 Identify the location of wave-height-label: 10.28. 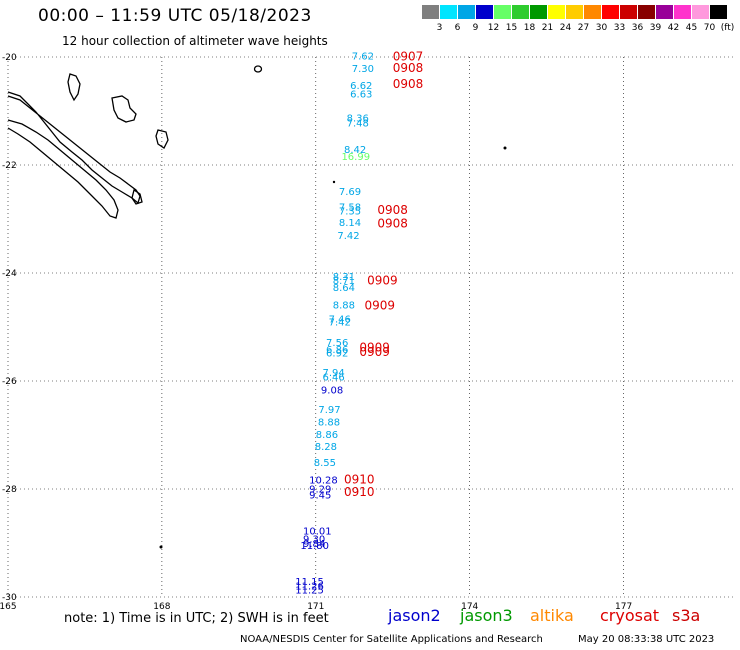
(323, 480).